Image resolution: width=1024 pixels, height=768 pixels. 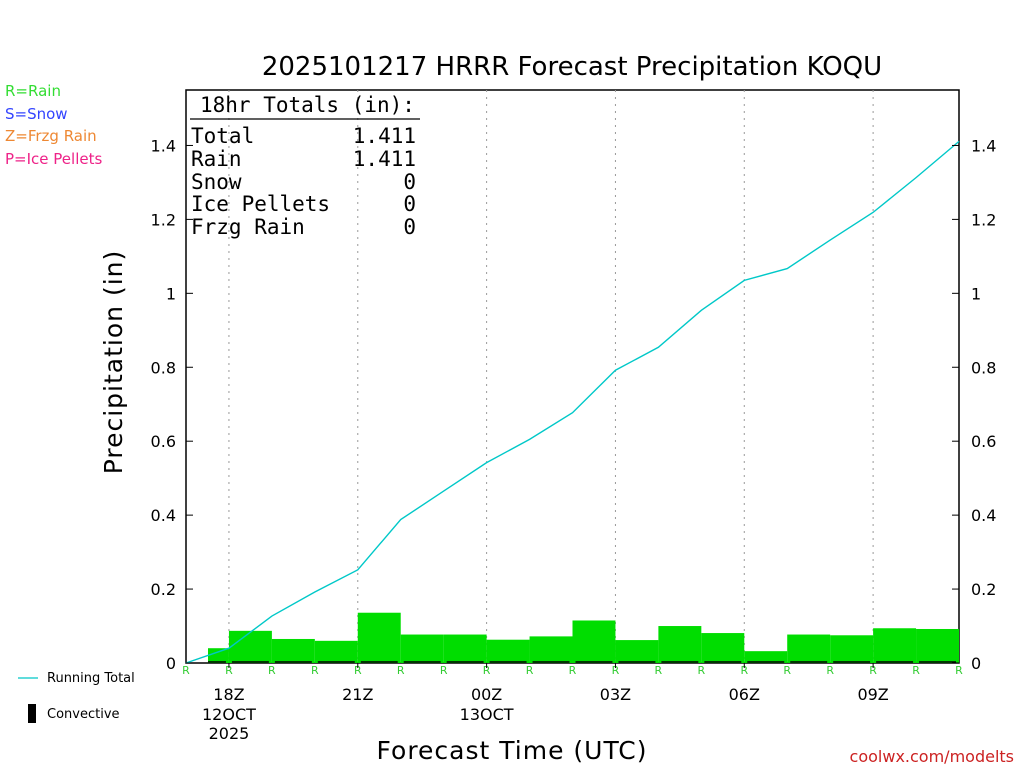 I want to click on precip-type-marker-0: R, so click(x=186, y=670).